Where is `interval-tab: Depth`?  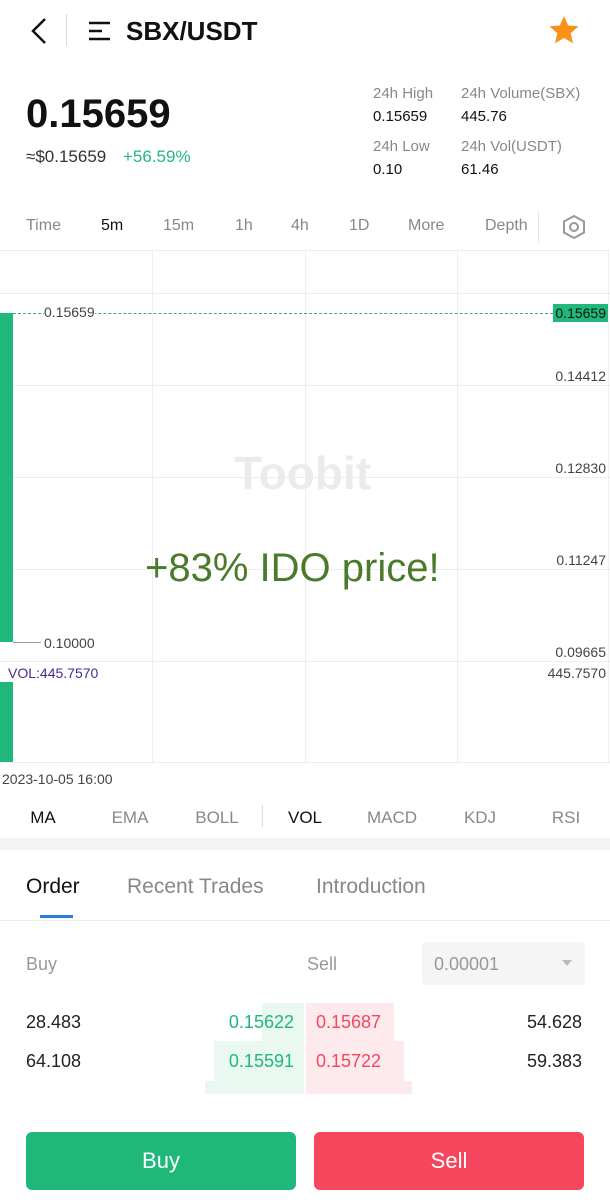
interval-tab: Depth is located at coordinates (506, 225).